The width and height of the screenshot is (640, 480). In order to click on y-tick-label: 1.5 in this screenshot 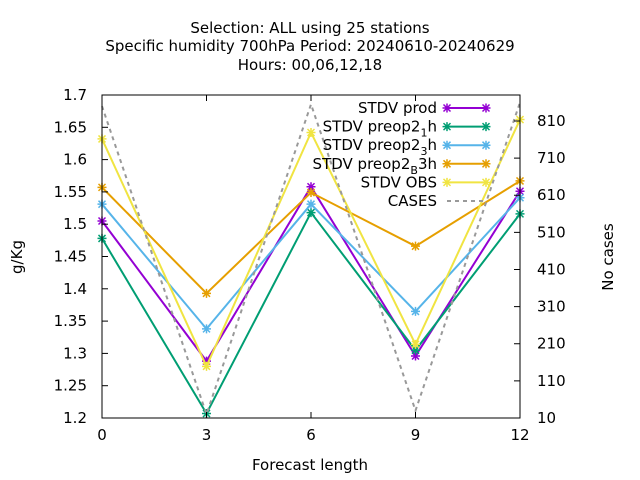, I will do `click(75, 224)`.